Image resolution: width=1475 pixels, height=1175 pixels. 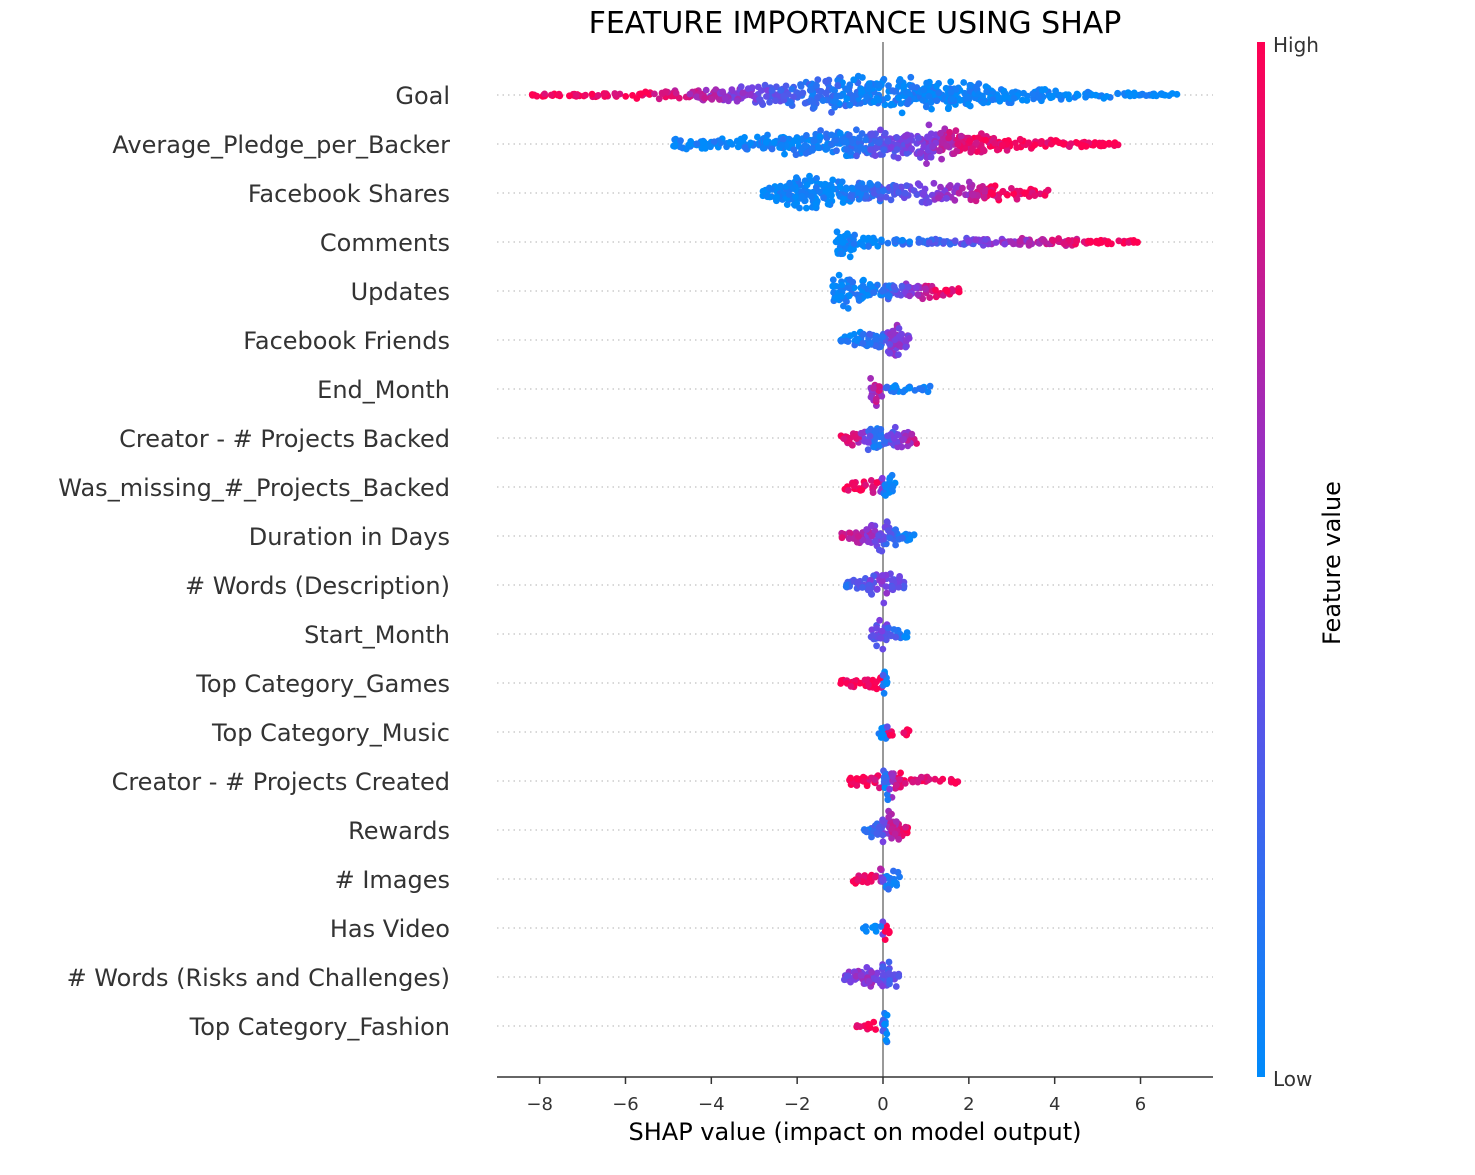 What do you see at coordinates (711, 1104) in the screenshot?
I see `x-tick-label: −4` at bounding box center [711, 1104].